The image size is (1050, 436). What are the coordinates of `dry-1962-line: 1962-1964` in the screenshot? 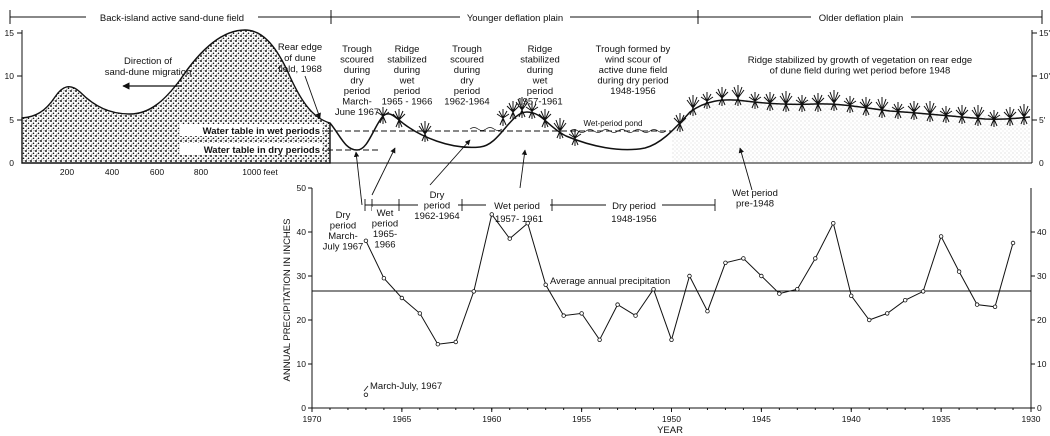 It's located at (436, 216).